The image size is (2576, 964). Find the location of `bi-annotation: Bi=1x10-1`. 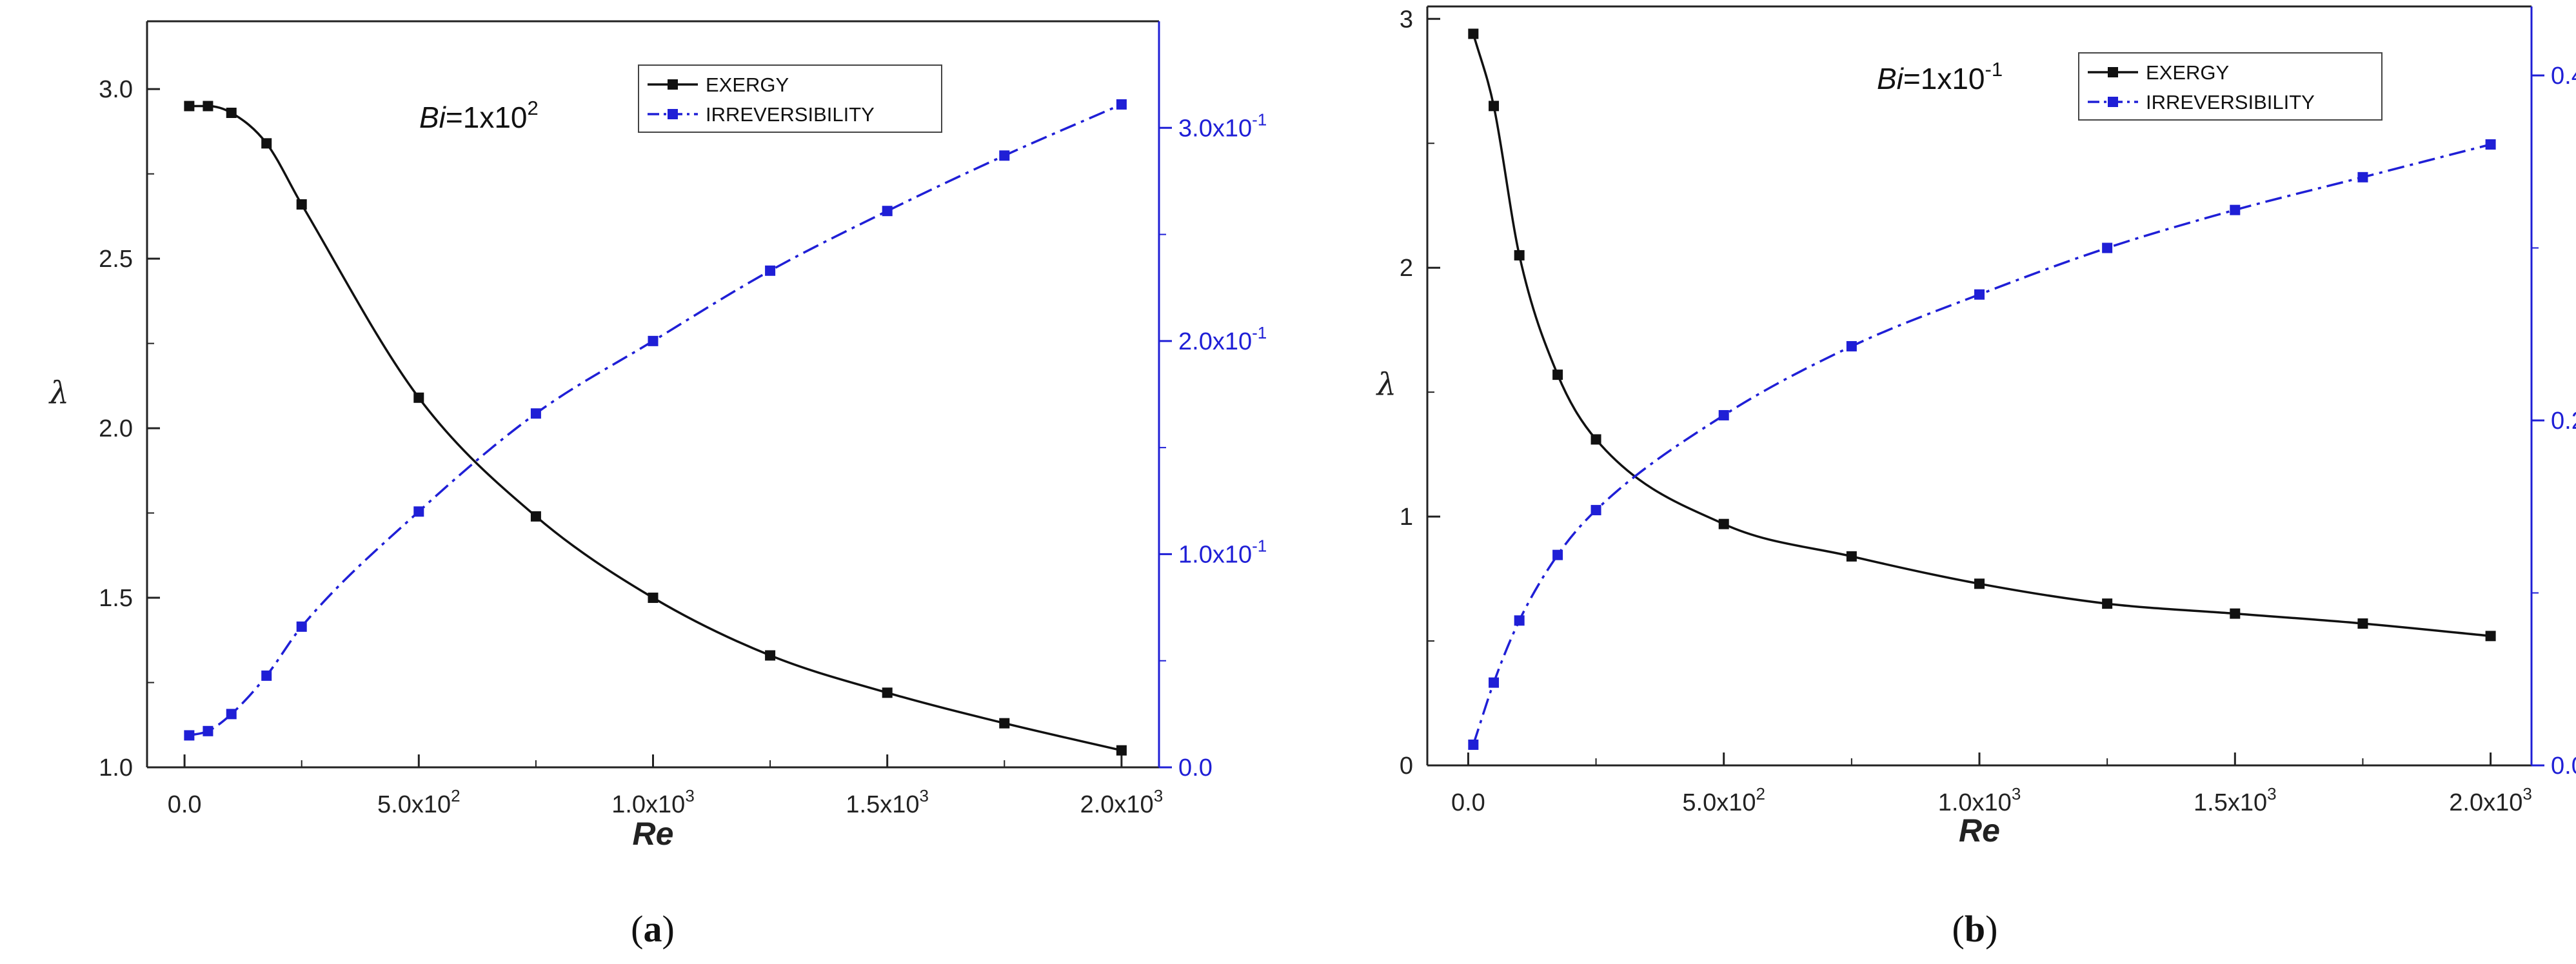

bi-annotation: Bi=1x10-1 is located at coordinates (1940, 76).